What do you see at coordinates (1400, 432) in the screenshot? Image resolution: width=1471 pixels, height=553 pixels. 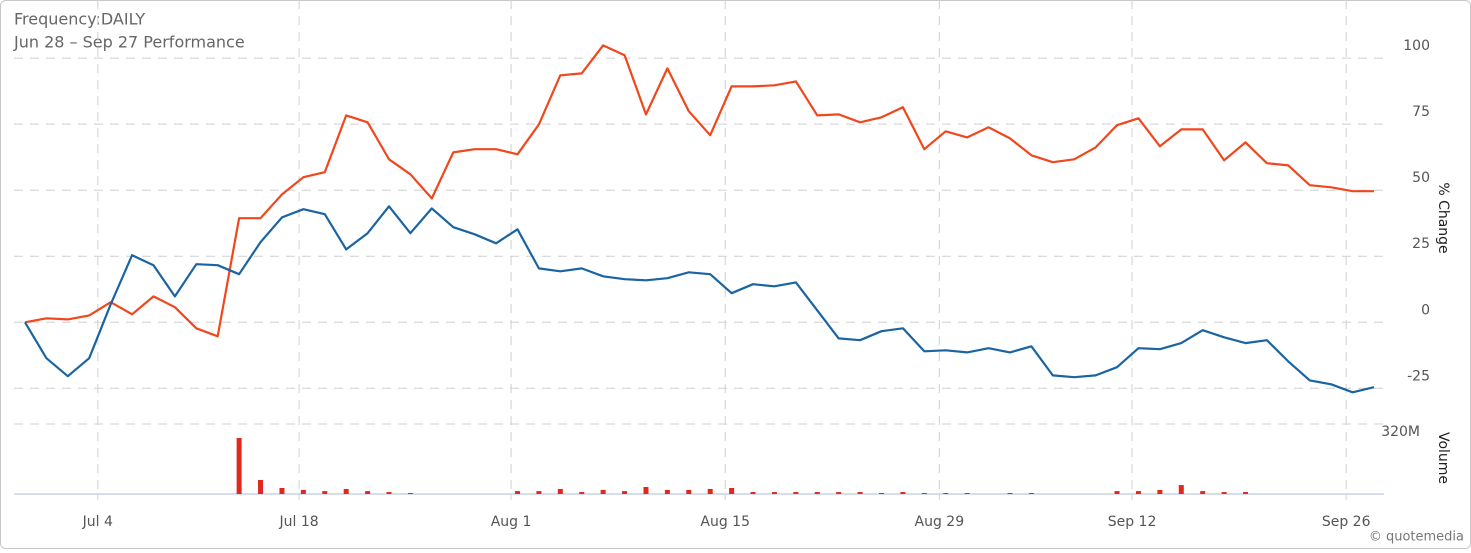 I see `volume-tick-label: 320M` at bounding box center [1400, 432].